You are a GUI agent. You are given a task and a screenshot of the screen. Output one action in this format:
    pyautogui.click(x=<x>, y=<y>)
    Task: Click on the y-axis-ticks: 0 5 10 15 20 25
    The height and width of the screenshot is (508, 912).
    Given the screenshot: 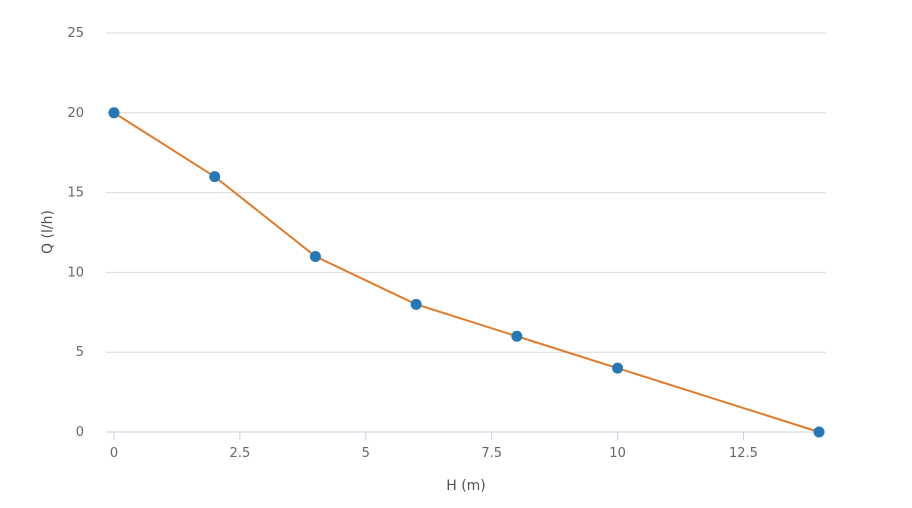 What is the action you would take?
    pyautogui.click(x=75, y=233)
    